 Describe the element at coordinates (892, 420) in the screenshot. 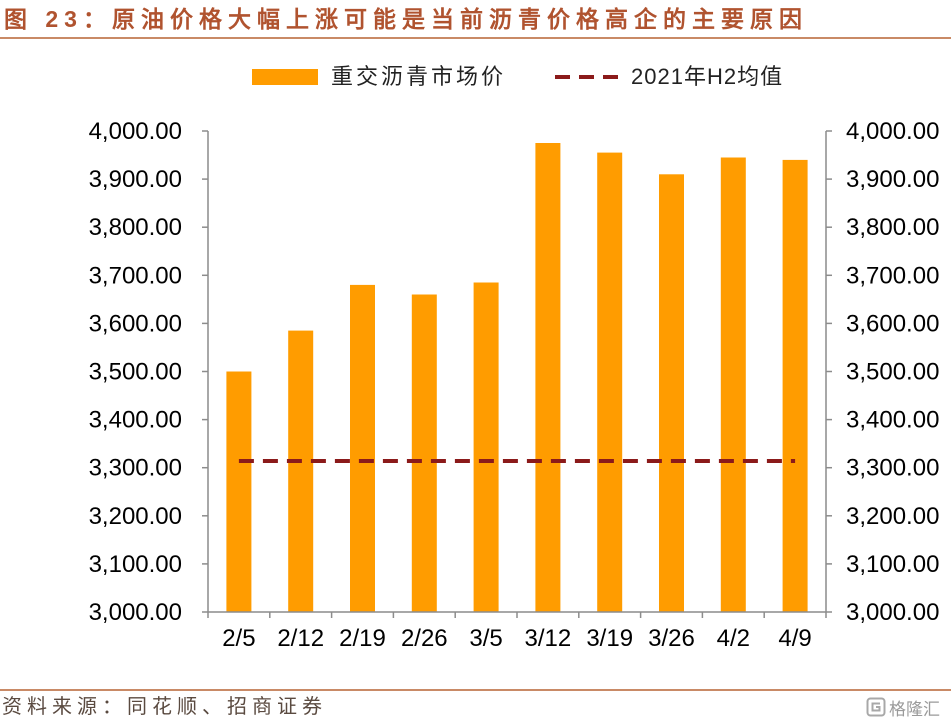

I see `right-y-tick-label: 3,400.00` at that location.